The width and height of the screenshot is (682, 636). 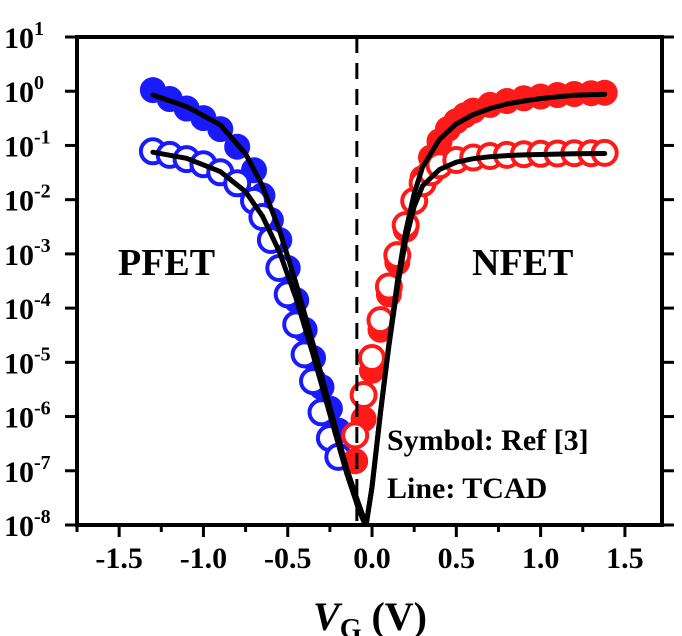 I want to click on y-tick-exponent: -5, so click(x=42, y=354).